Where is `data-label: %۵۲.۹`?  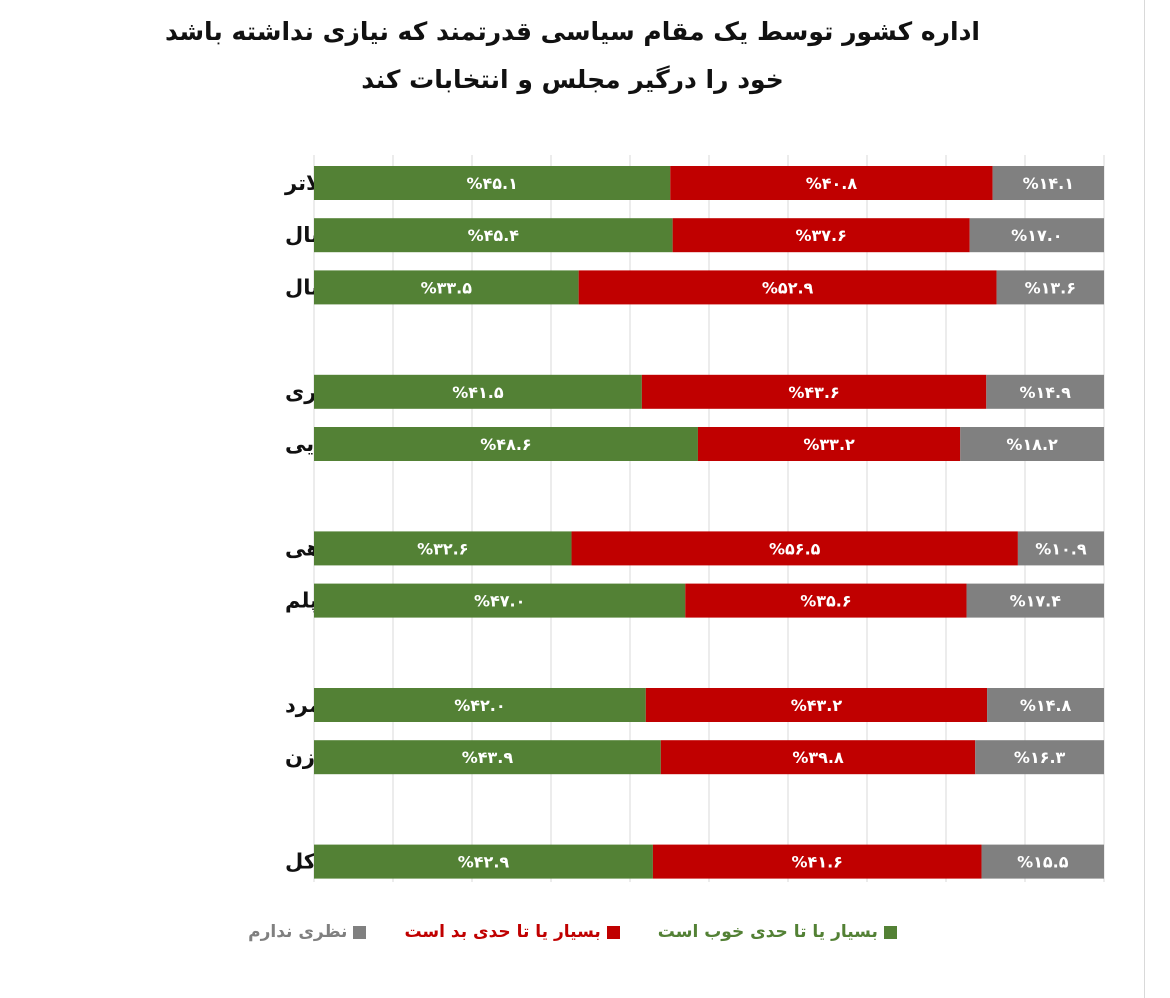 data-label: %۵۲.۹ is located at coordinates (788, 287).